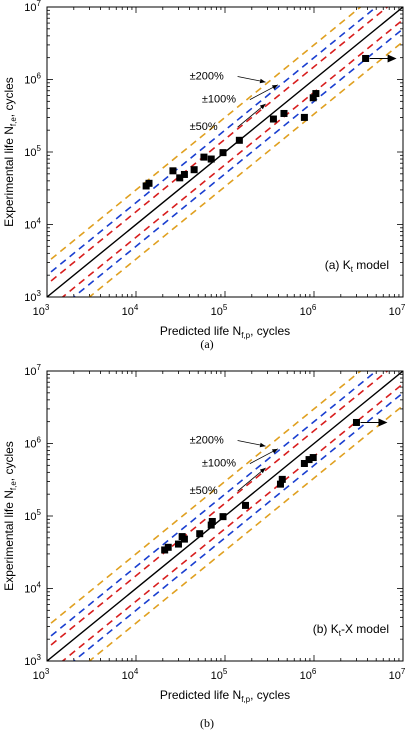  What do you see at coordinates (206, 344) in the screenshot?
I see `panel-caption: (a)` at bounding box center [206, 344].